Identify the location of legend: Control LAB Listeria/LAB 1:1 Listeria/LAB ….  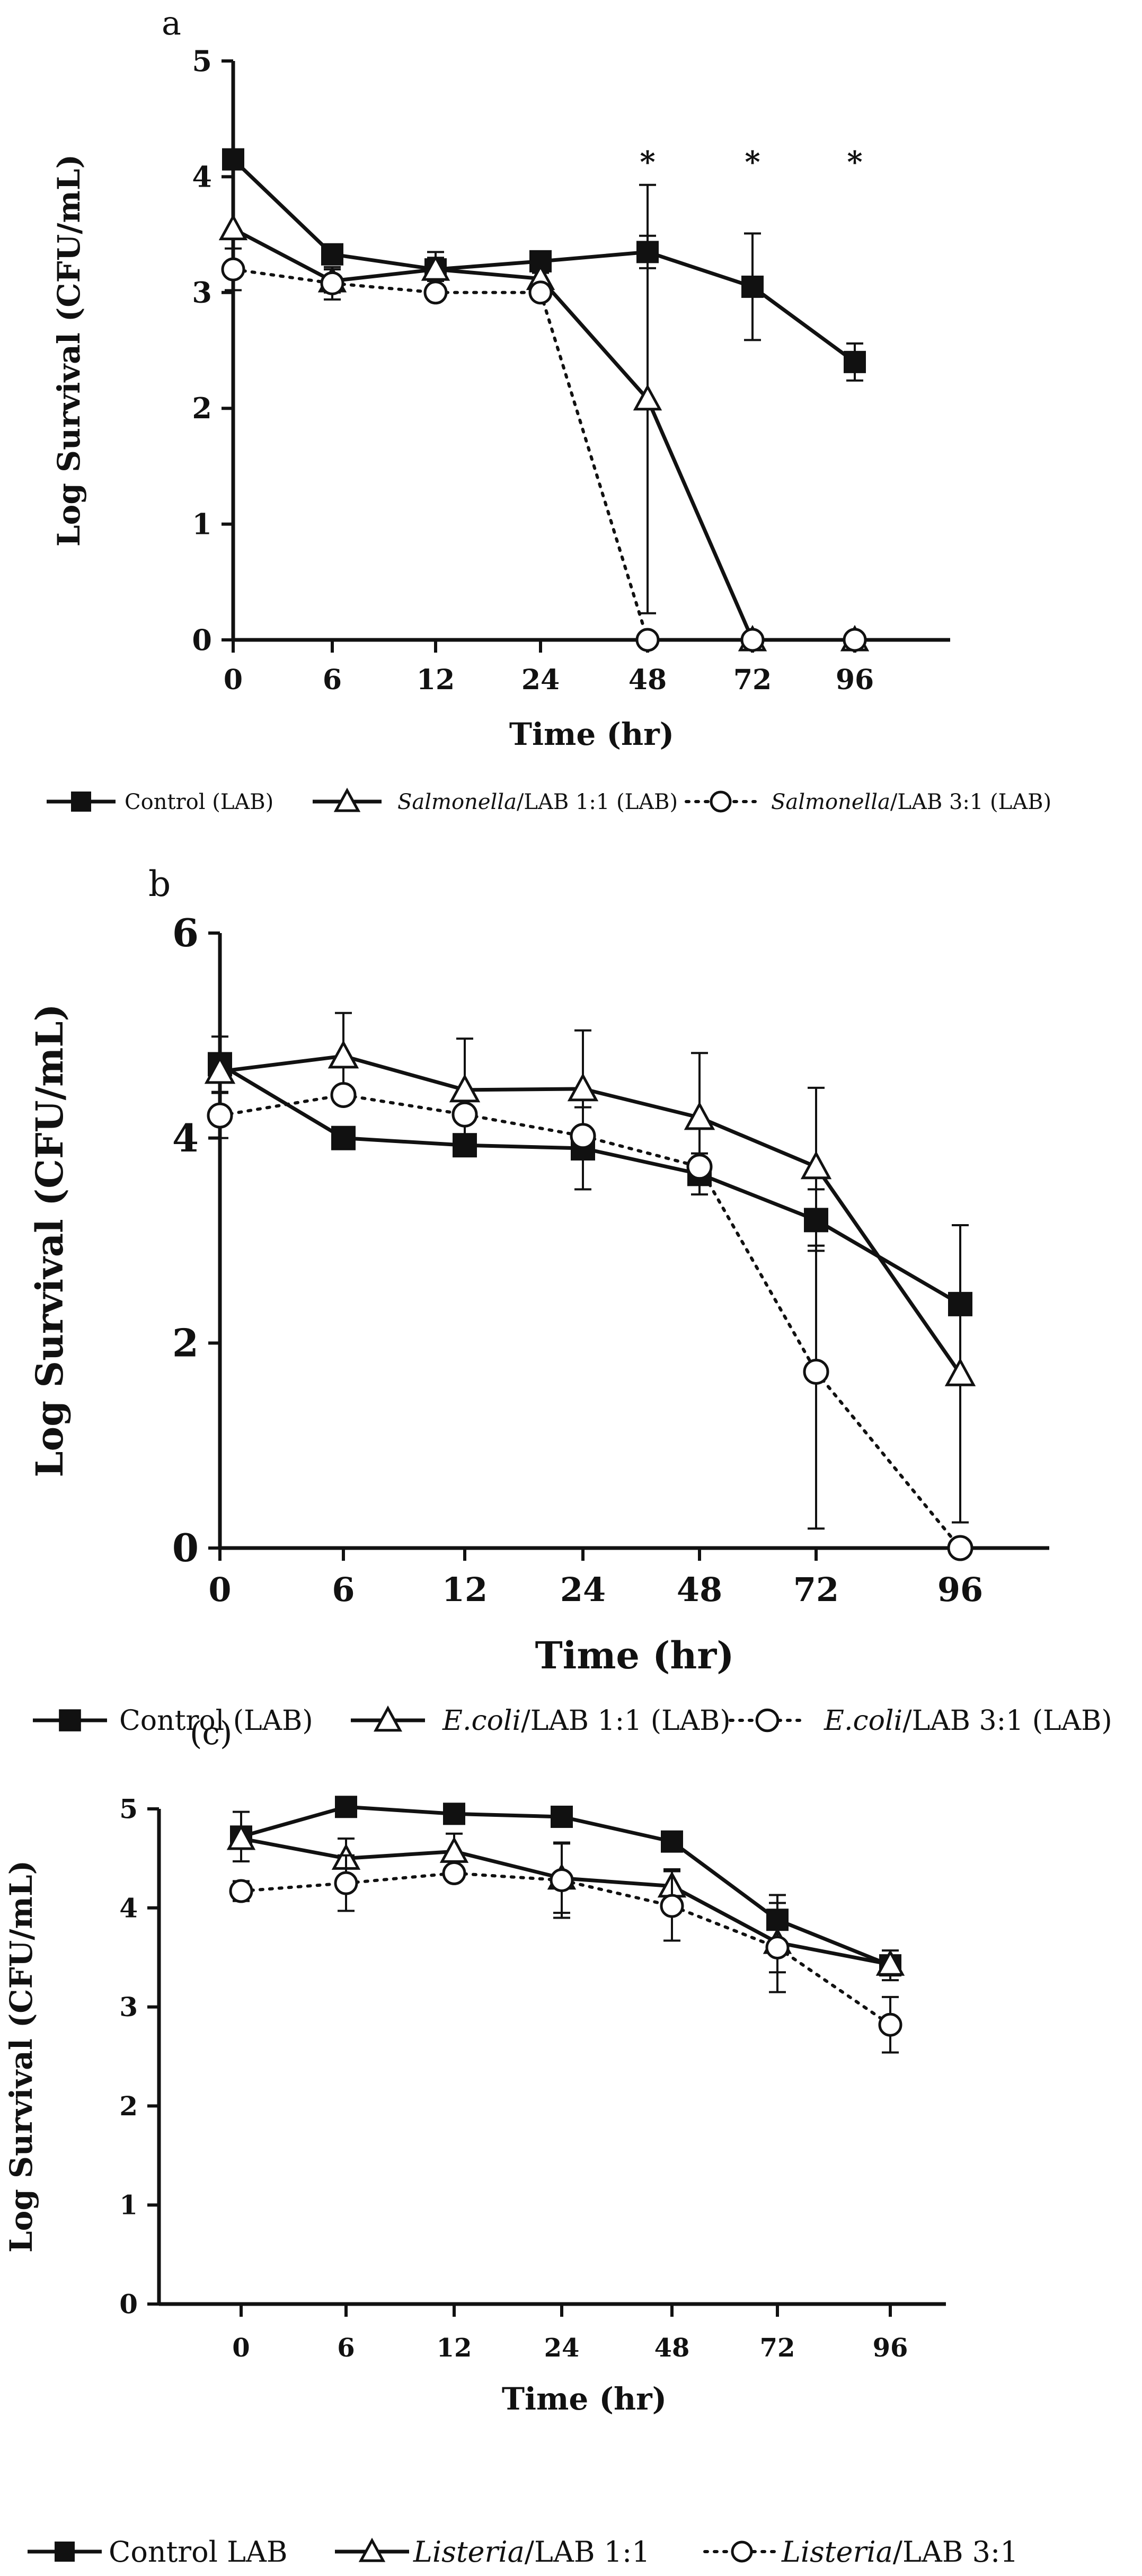
(523, 2552).